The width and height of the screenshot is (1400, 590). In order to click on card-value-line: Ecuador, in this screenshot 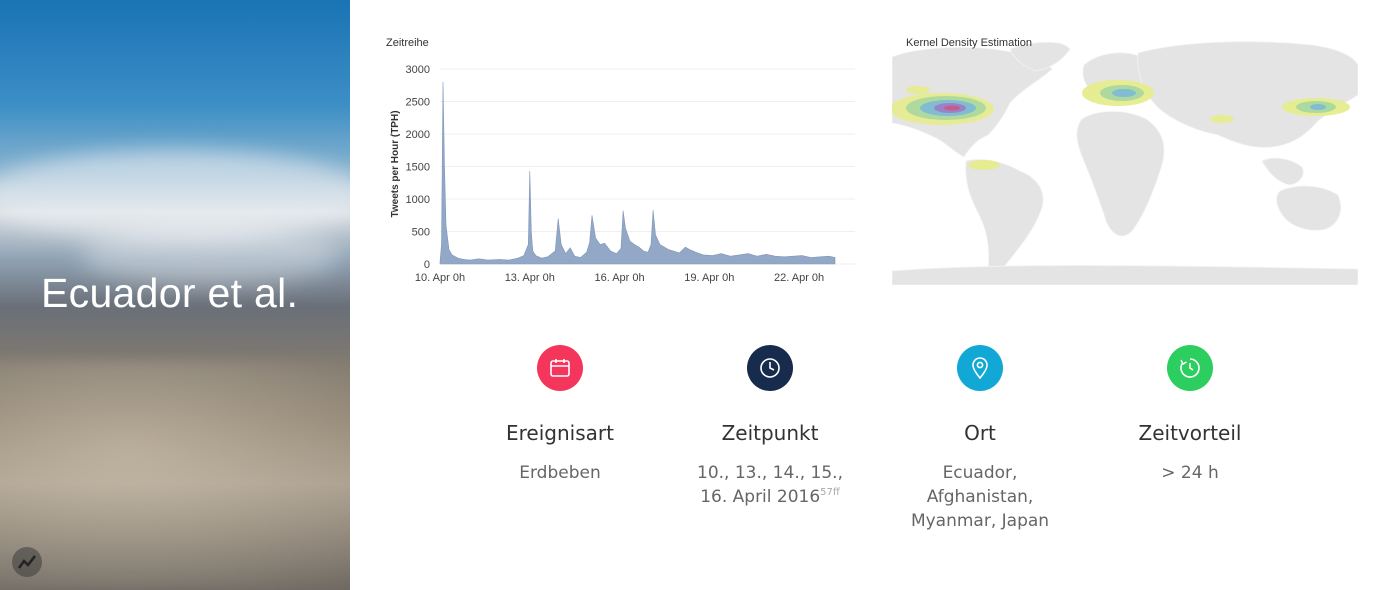, I will do `click(980, 473)`.